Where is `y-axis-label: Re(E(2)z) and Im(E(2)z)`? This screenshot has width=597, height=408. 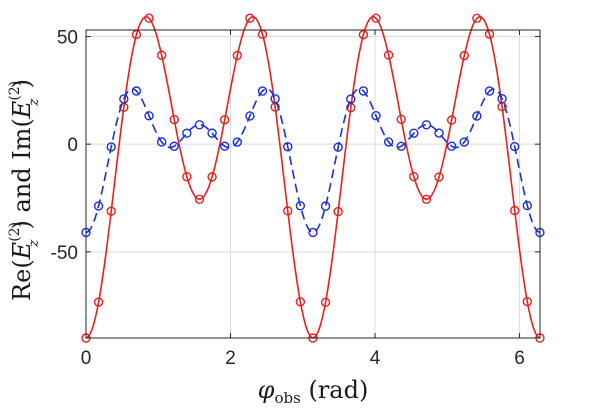 y-axis-label: Re(E(2)z) and Im(E(2)z) is located at coordinates (24, 190).